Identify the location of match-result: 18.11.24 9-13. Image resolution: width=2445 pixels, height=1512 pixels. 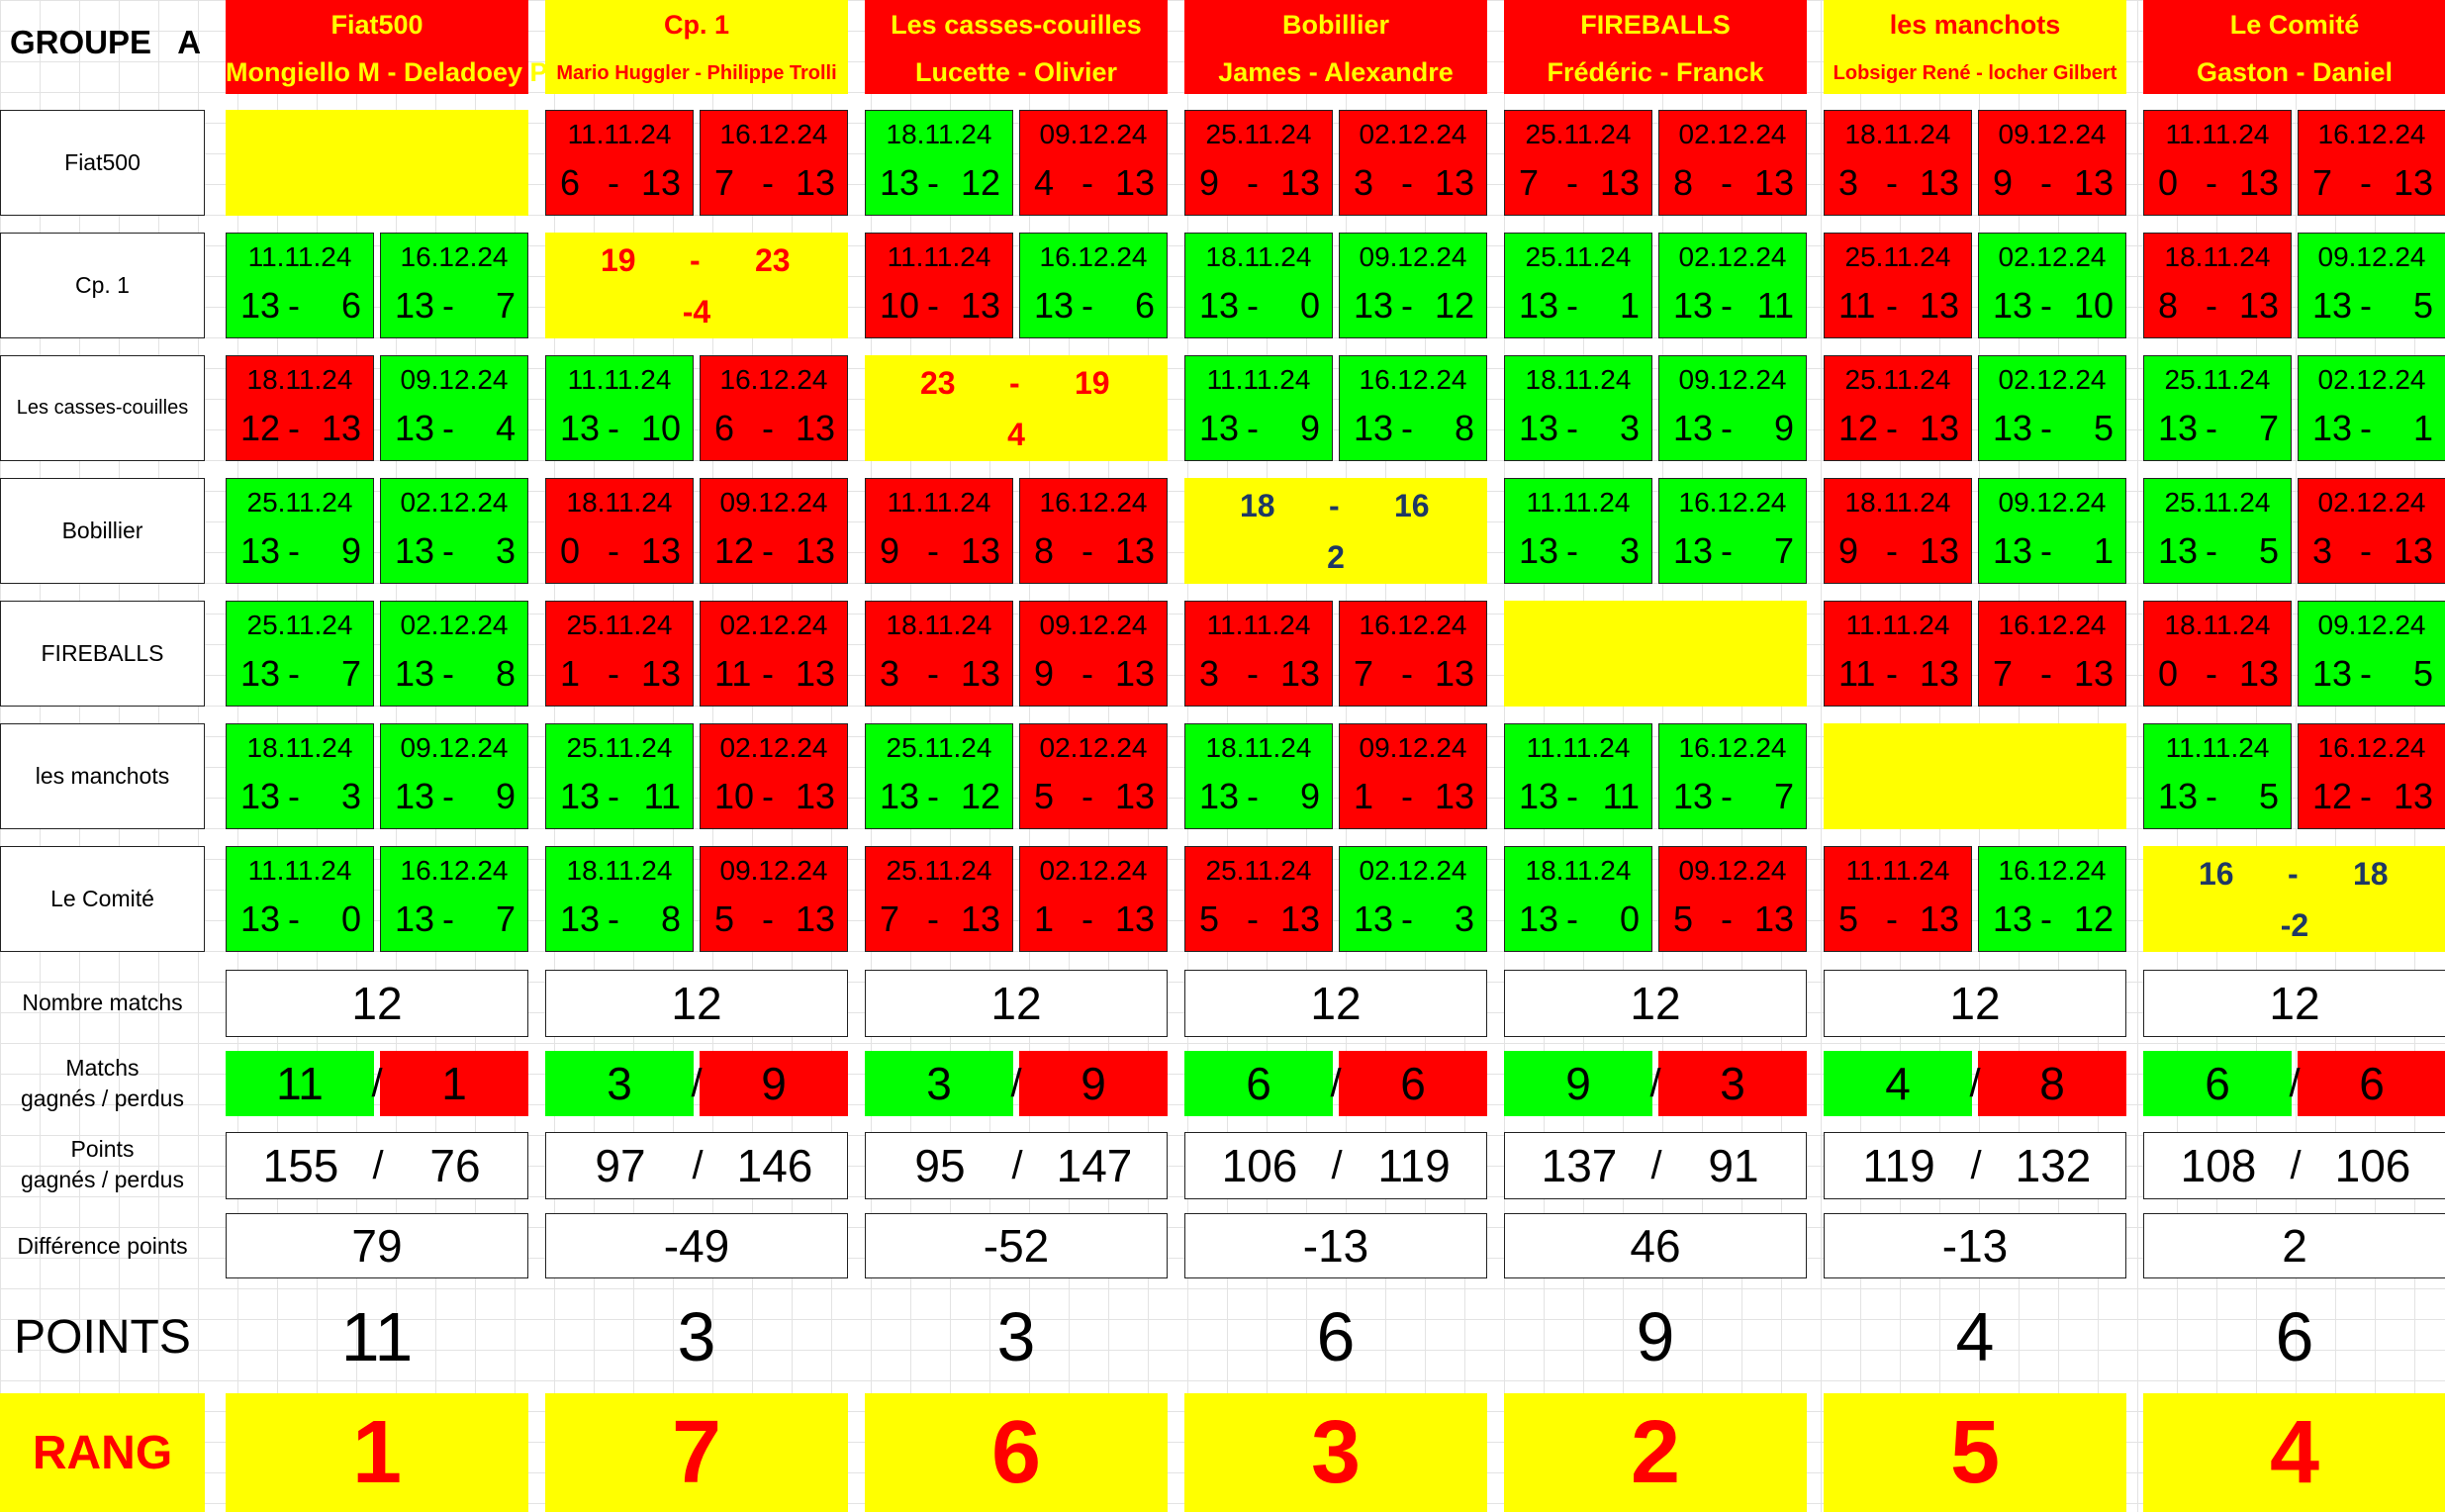
(1898, 531).